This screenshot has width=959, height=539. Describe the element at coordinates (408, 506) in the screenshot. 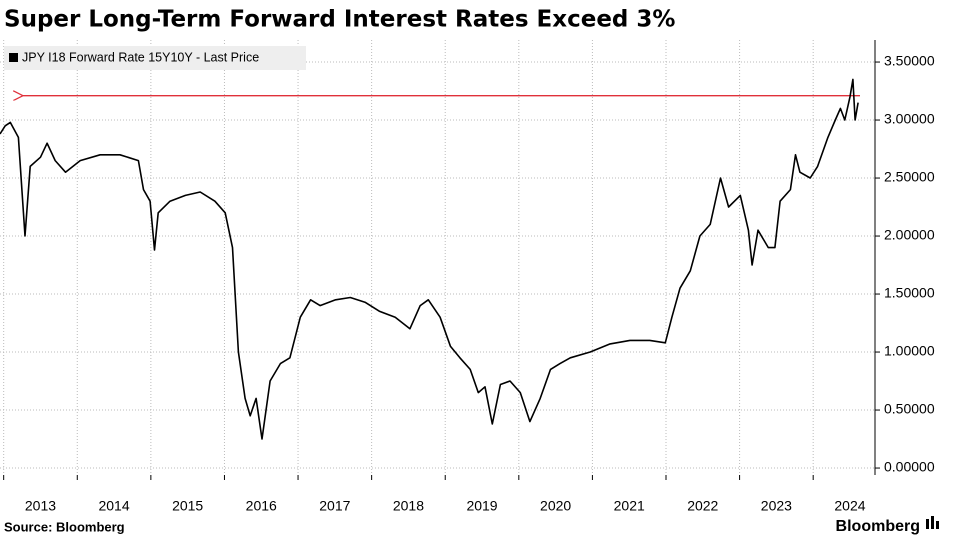

I see `x-tick-label: 2018` at that location.